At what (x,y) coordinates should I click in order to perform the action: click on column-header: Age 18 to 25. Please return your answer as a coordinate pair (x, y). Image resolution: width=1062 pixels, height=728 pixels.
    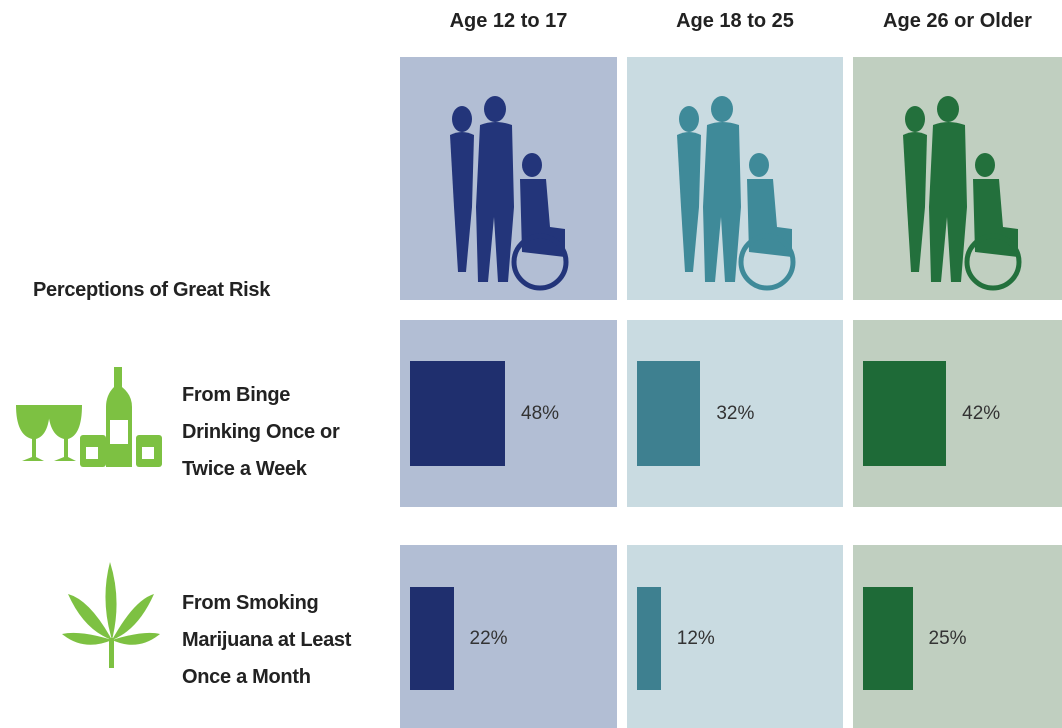
    Looking at the image, I should click on (735, 21).